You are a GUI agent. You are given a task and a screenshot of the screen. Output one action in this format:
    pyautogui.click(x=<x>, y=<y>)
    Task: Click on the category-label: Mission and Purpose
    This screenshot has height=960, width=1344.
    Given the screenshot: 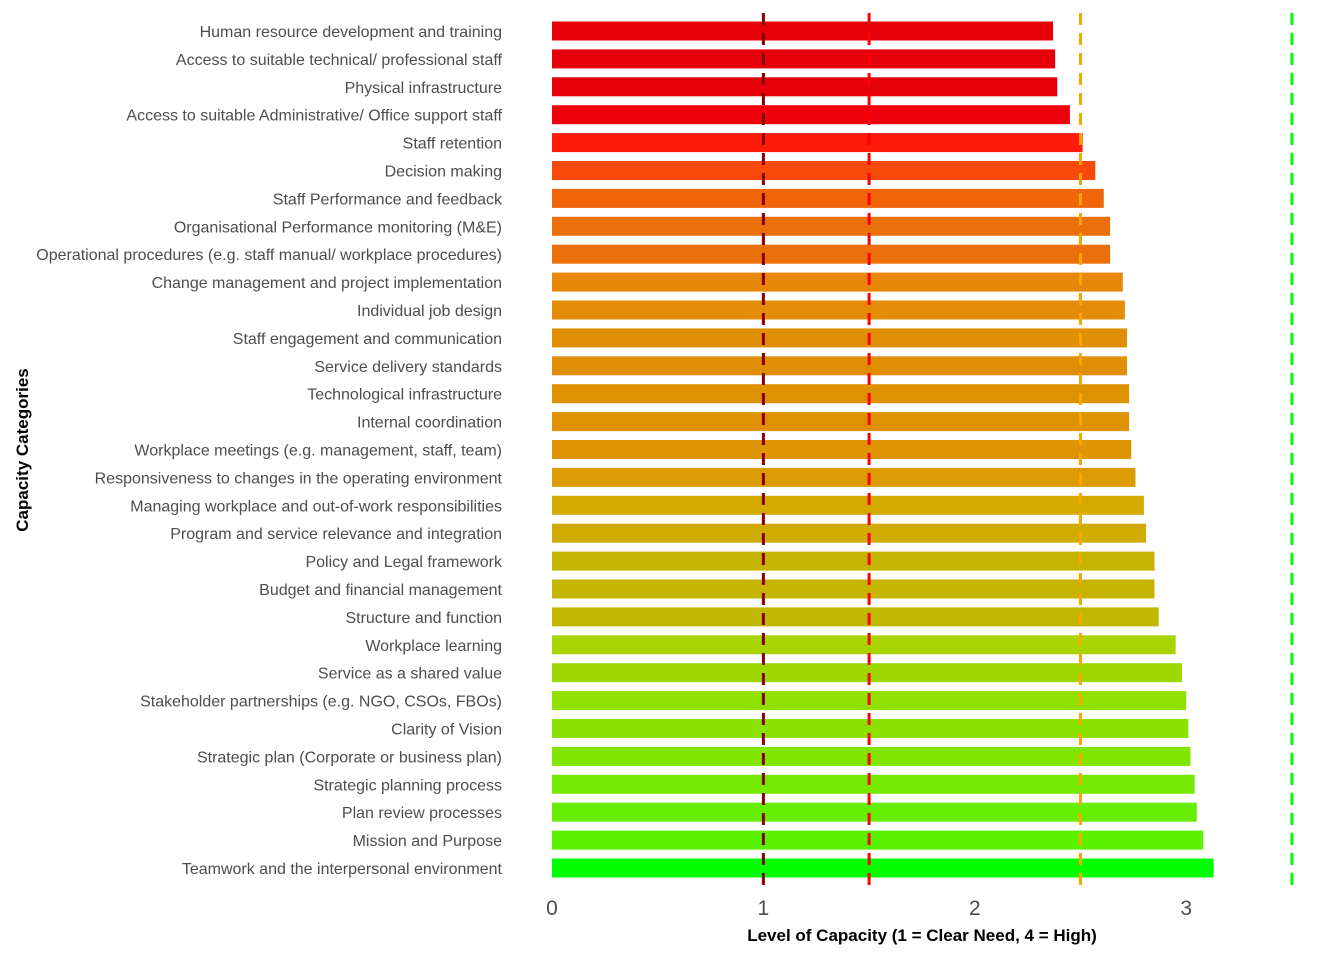 What is the action you would take?
    pyautogui.click(x=428, y=841)
    